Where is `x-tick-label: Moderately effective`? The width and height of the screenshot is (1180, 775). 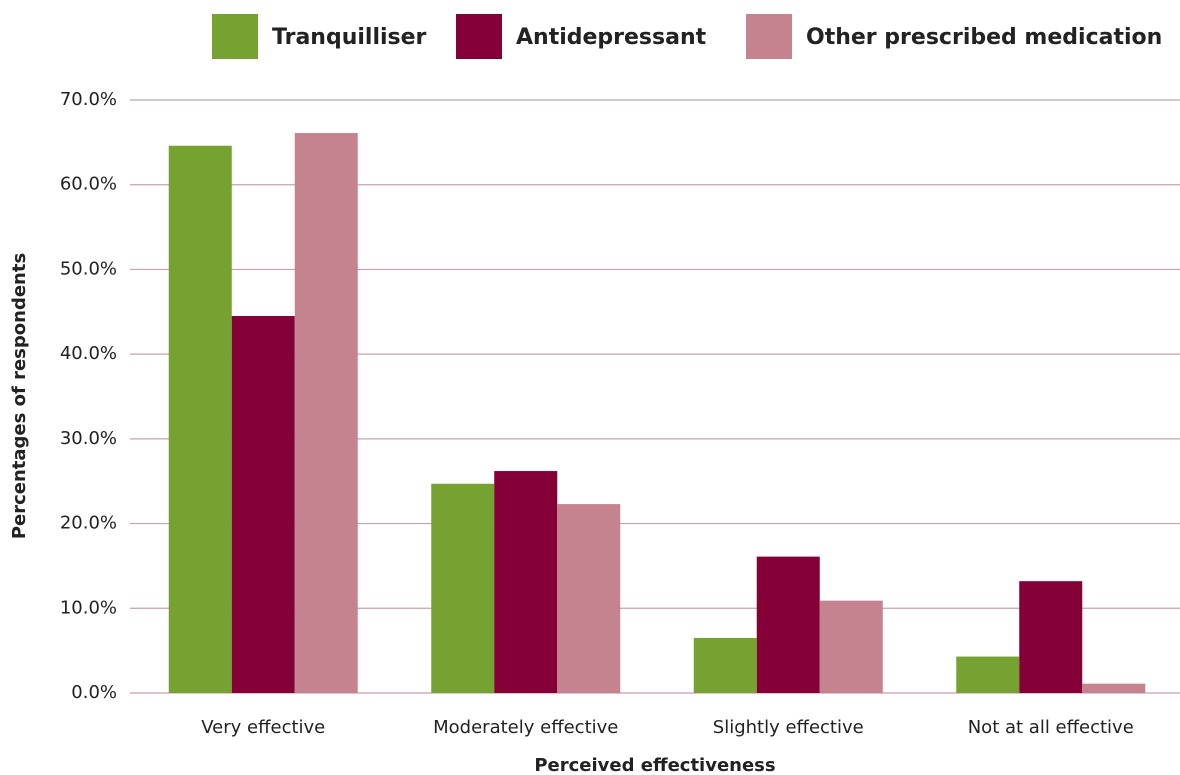 x-tick-label: Moderately effective is located at coordinates (525, 727).